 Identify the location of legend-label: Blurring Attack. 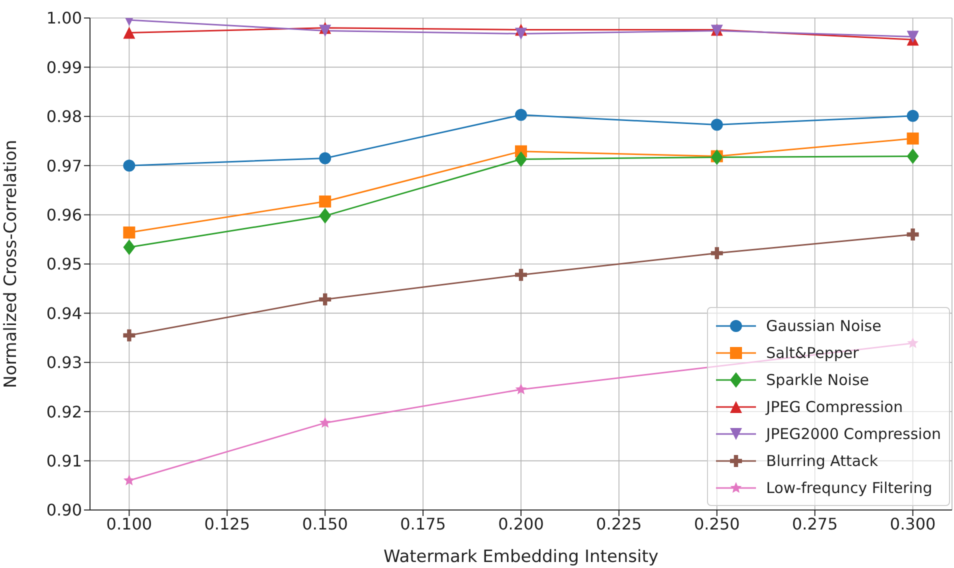
(822, 461).